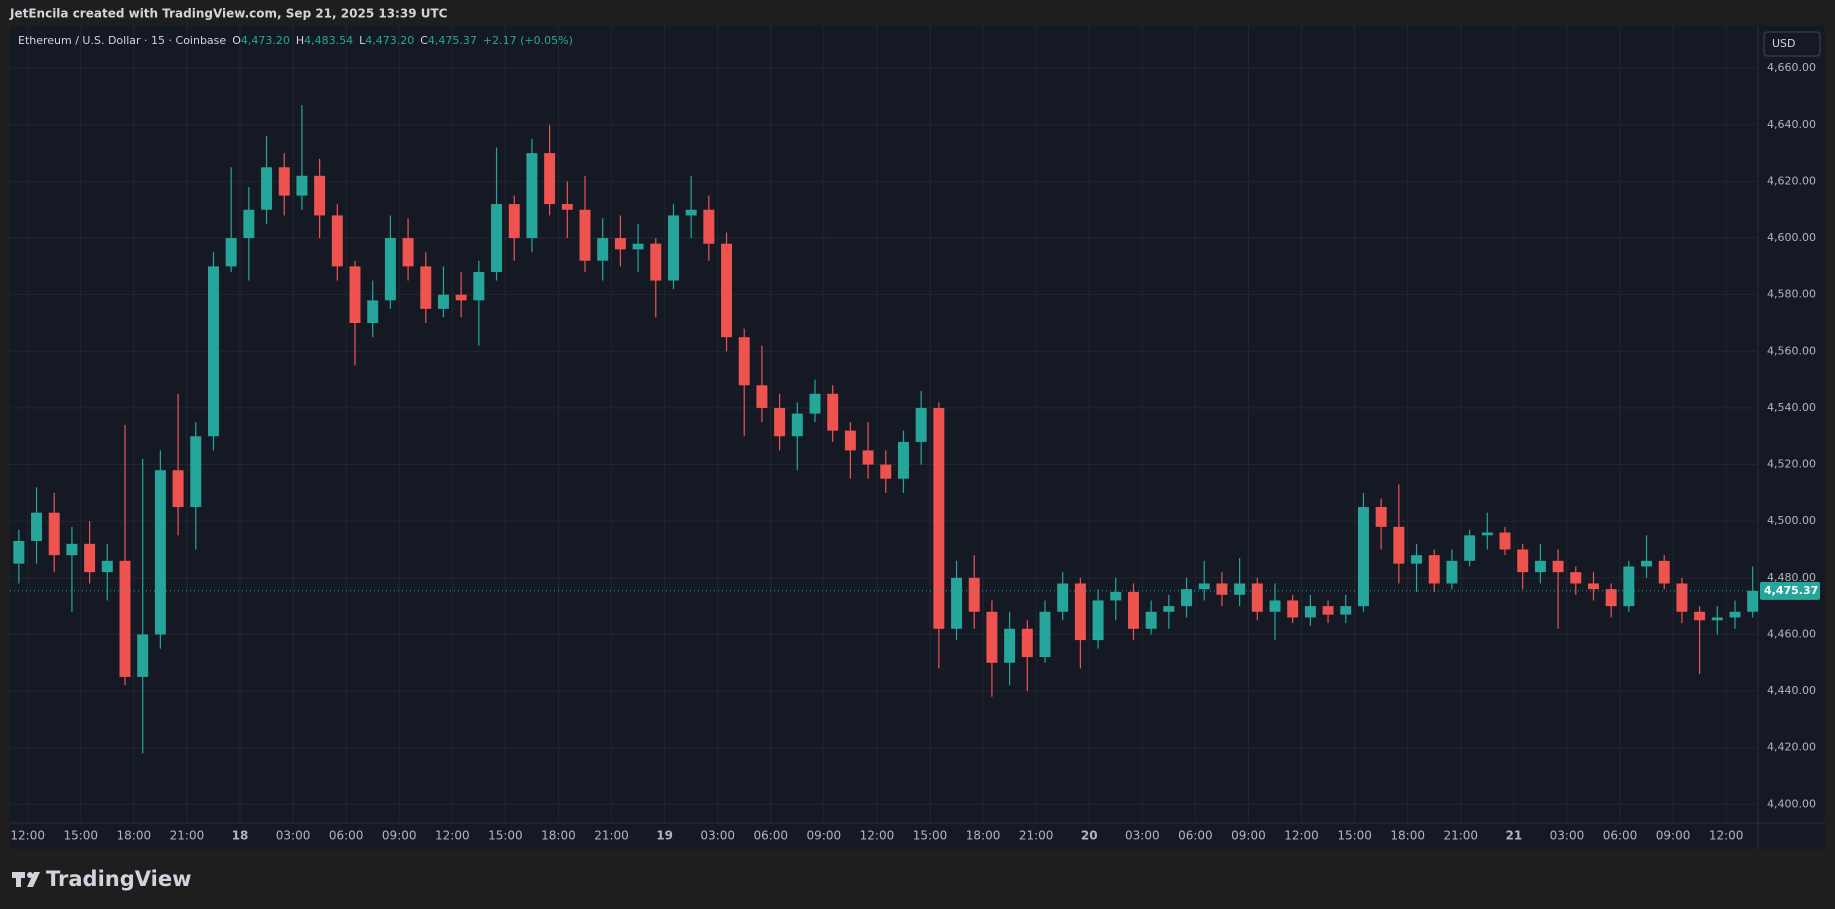  Describe the element at coordinates (1791, 407) in the screenshot. I see `y-tick-label: 4,540.00` at that location.